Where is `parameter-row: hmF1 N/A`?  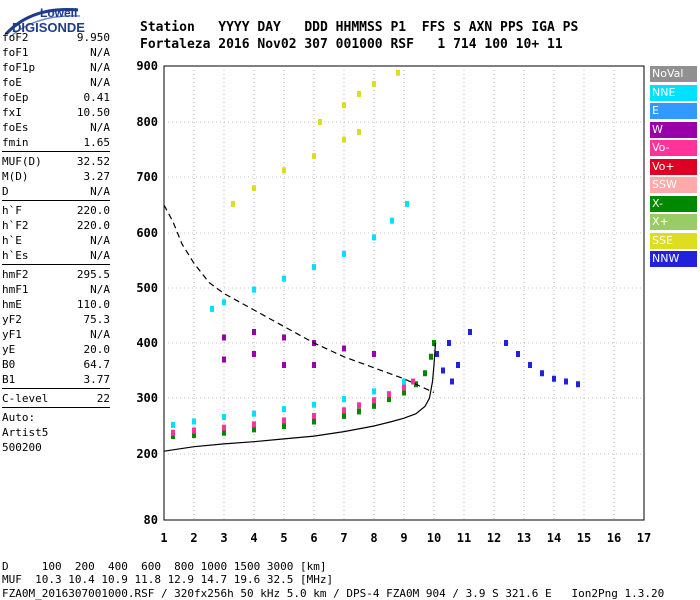 parameter-row: hmF1 N/A is located at coordinates (56, 289).